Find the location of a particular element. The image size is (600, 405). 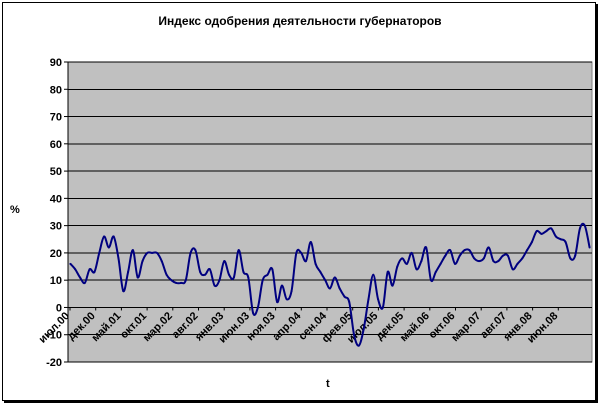

y-tick-label: 60 is located at coordinates (56, 145).